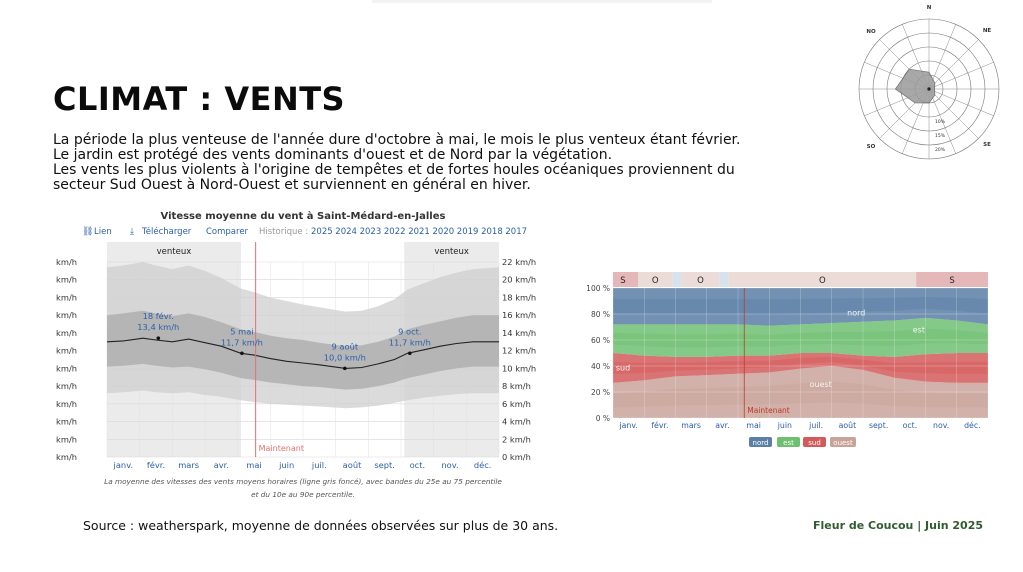  What do you see at coordinates (940, 136) in the screenshot?
I see `rose-ring-label: 15%` at bounding box center [940, 136].